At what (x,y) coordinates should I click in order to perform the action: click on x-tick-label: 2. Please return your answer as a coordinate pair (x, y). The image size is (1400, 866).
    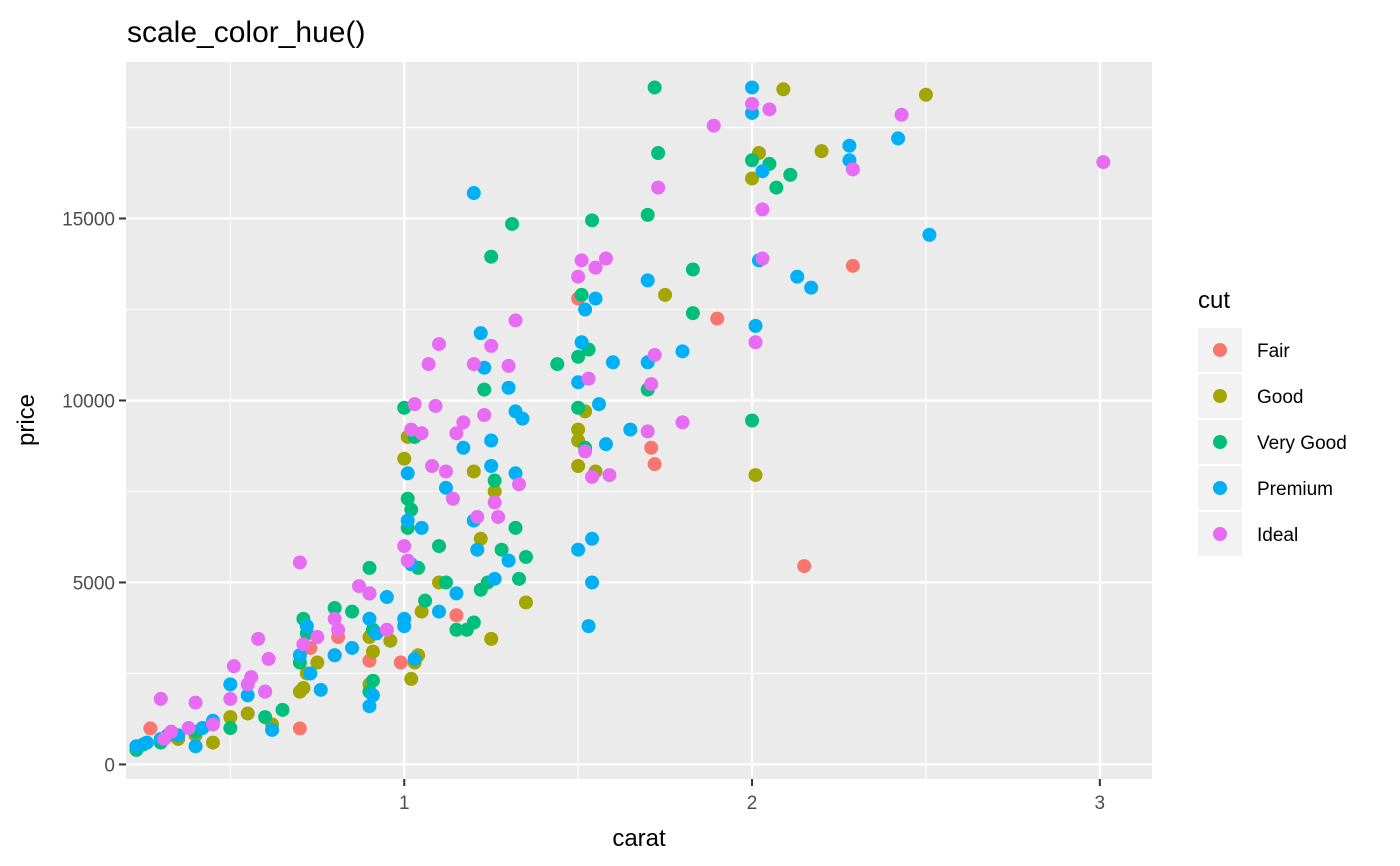
    Looking at the image, I should click on (752, 803).